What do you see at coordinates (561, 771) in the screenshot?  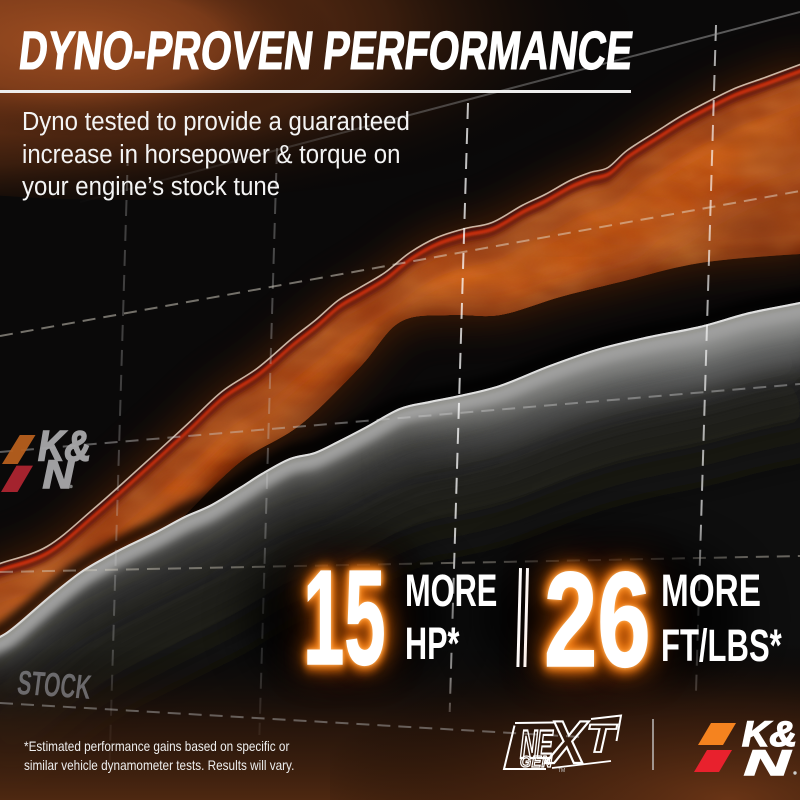 I see `svg-text: TM` at bounding box center [561, 771].